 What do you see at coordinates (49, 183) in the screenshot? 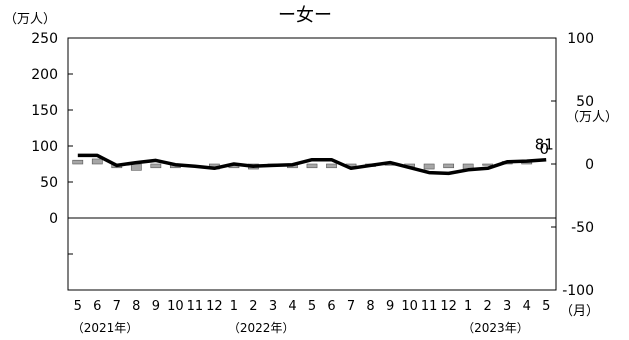
I see `left-tick-label: 50` at bounding box center [49, 183].